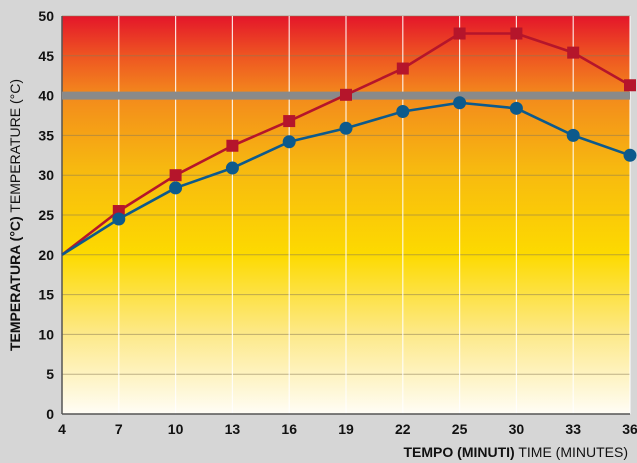 The width and height of the screenshot is (637, 463). I want to click on x-tick-label: 16, so click(289, 429).